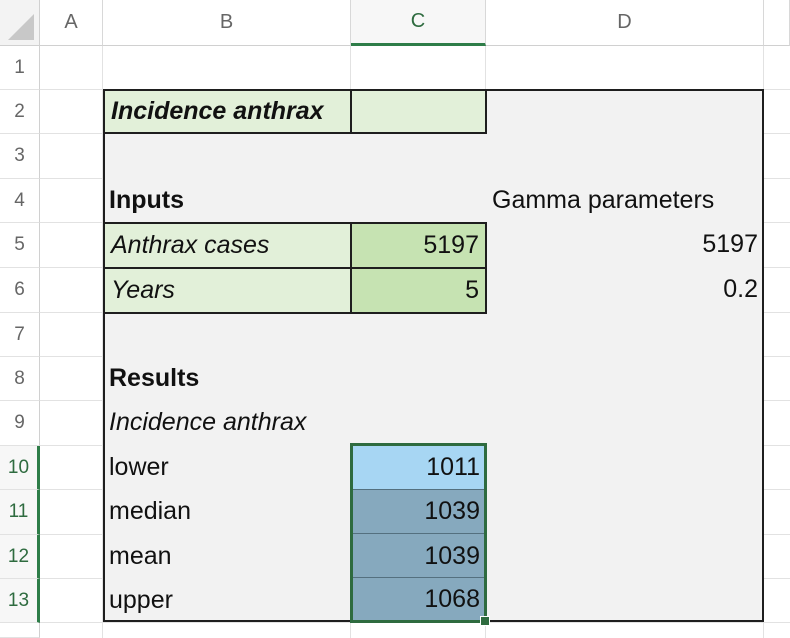  Describe the element at coordinates (20, 201) in the screenshot. I see `row-header-4: 4` at that location.